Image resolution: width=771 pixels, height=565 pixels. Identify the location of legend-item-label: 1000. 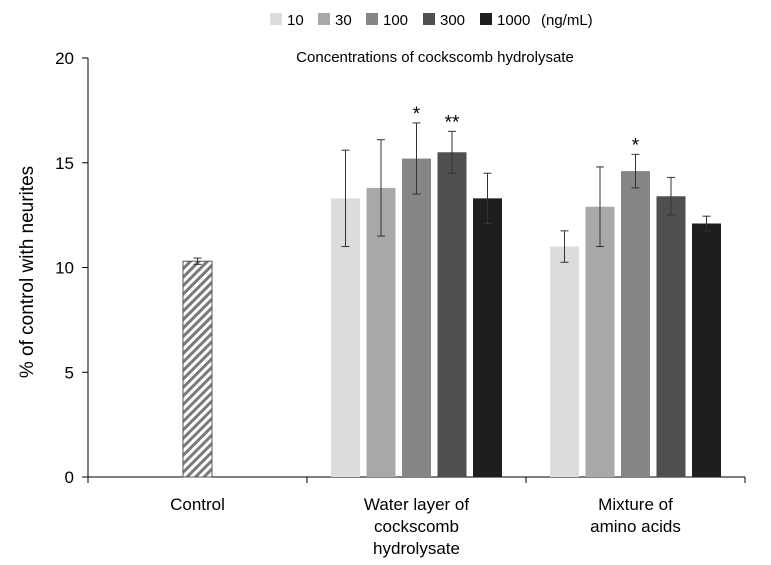
(513, 20).